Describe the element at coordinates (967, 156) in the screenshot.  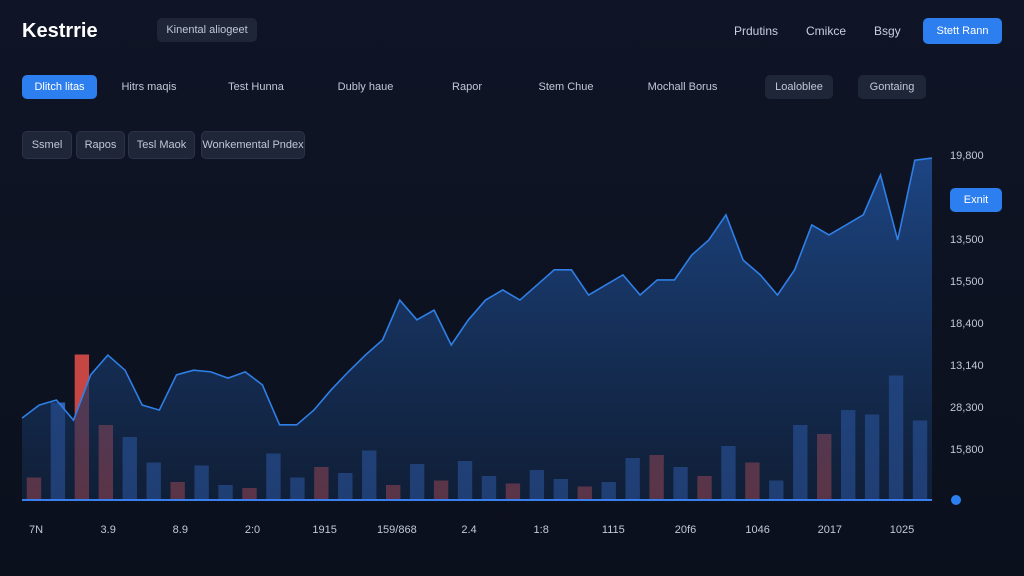
I see `y-tick-label: 19,800` at that location.